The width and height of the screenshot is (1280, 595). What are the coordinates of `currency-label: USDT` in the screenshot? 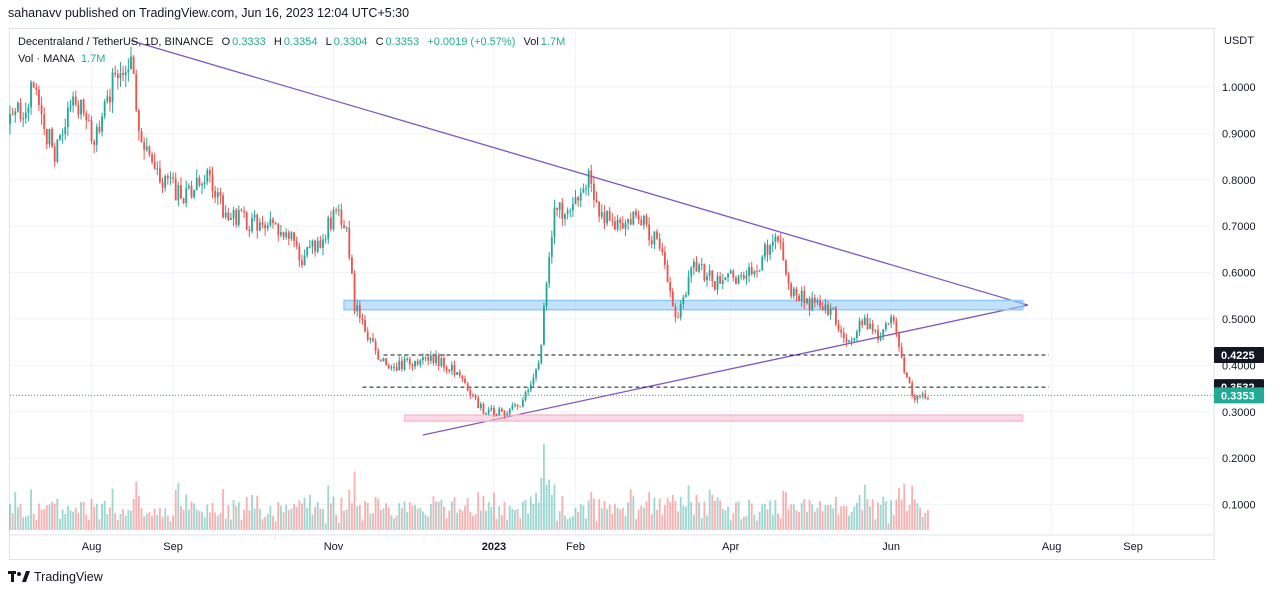 It's located at (1239, 41).